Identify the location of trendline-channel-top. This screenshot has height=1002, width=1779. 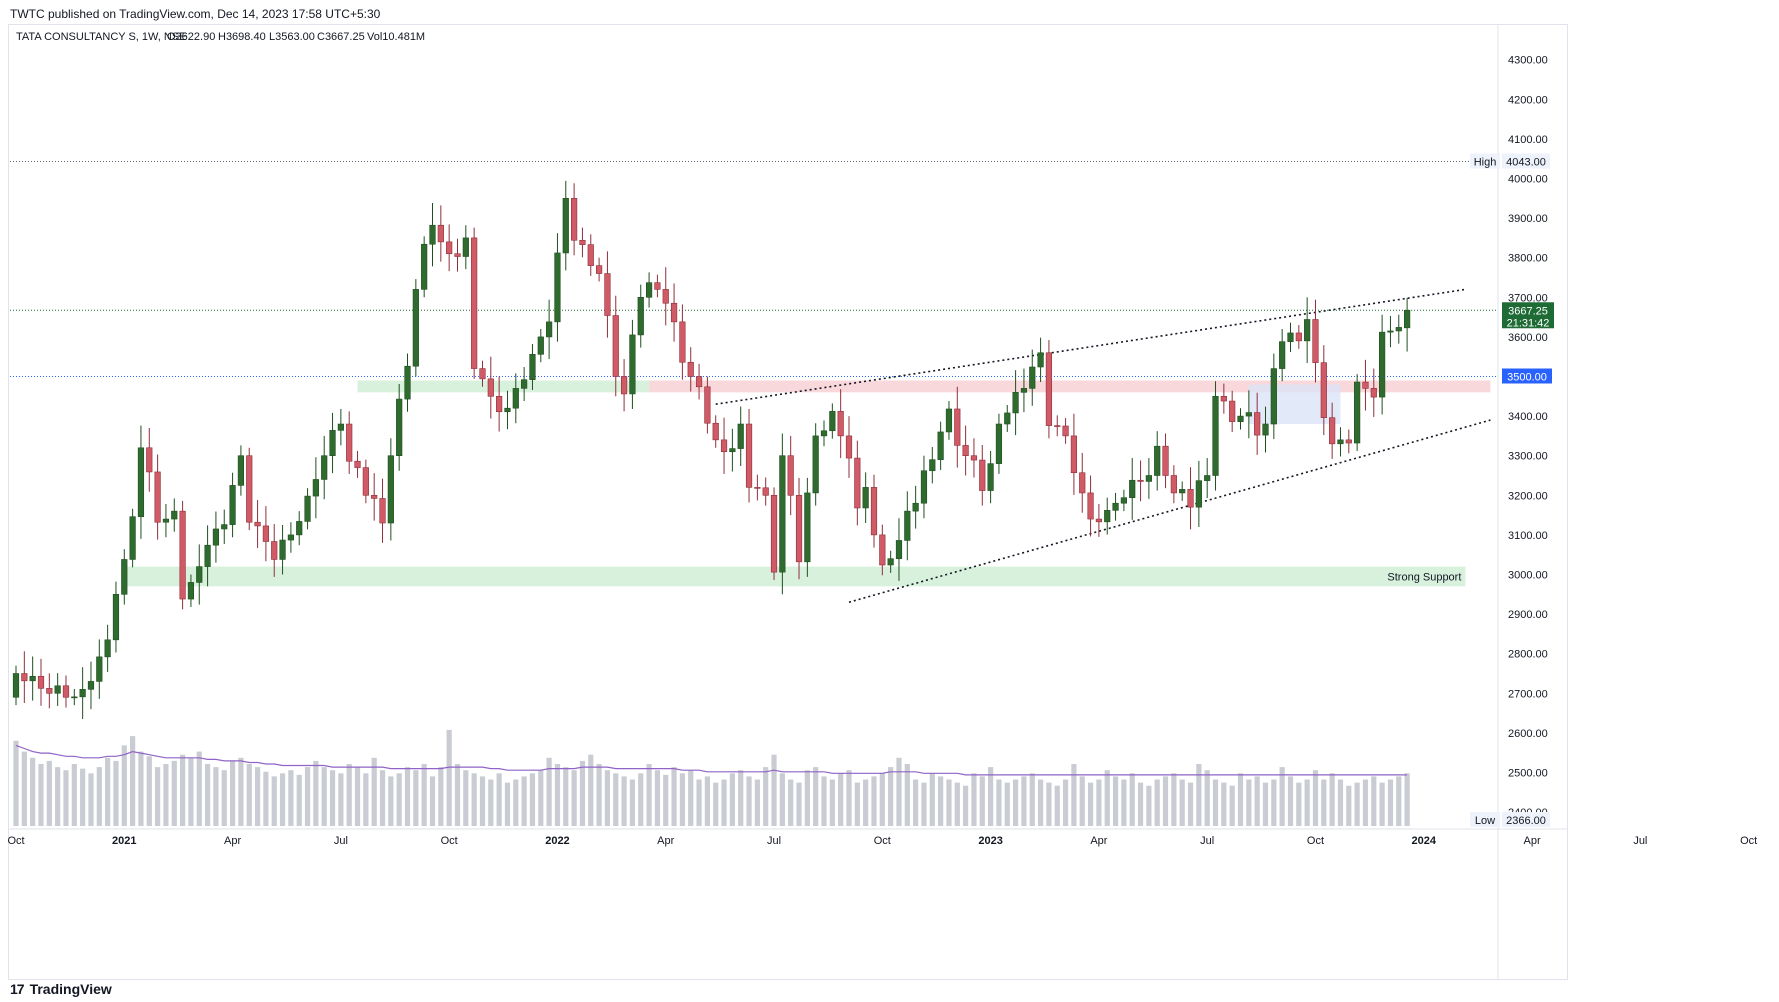
(1090, 347).